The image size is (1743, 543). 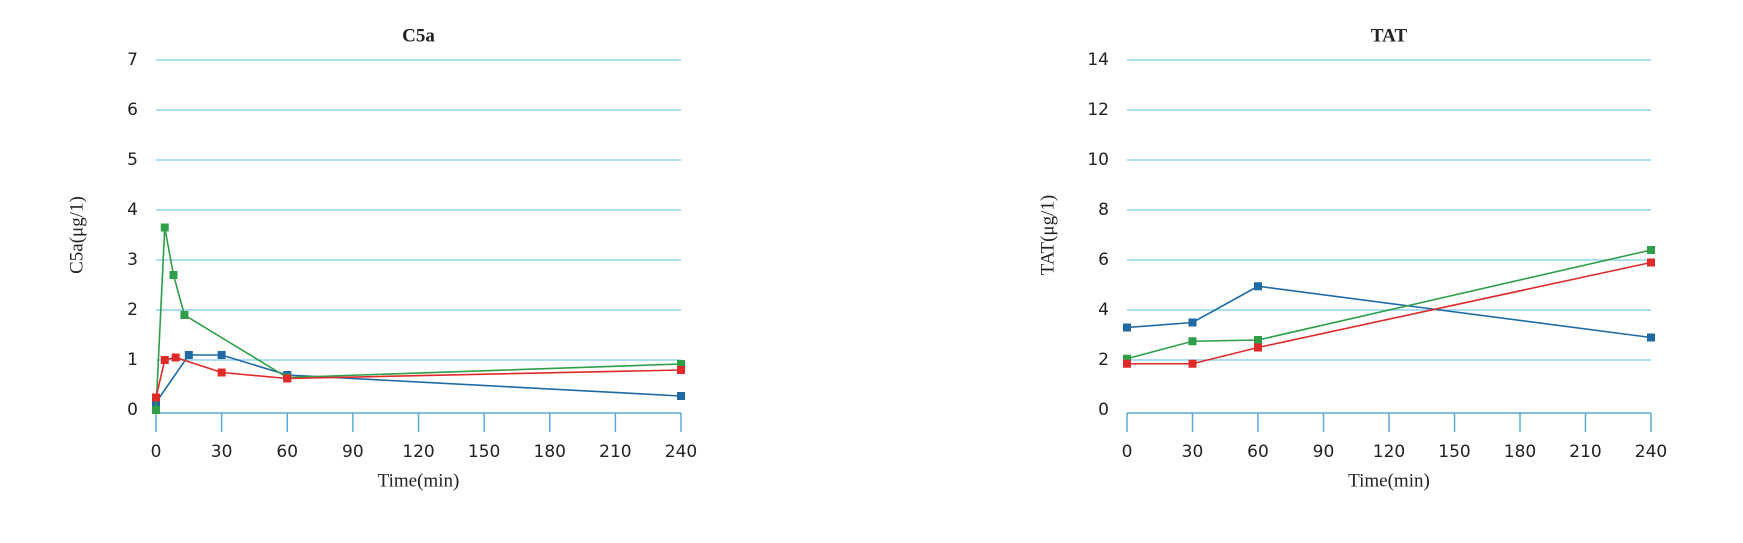 I want to click on chart-title: C5a, so click(x=418, y=35).